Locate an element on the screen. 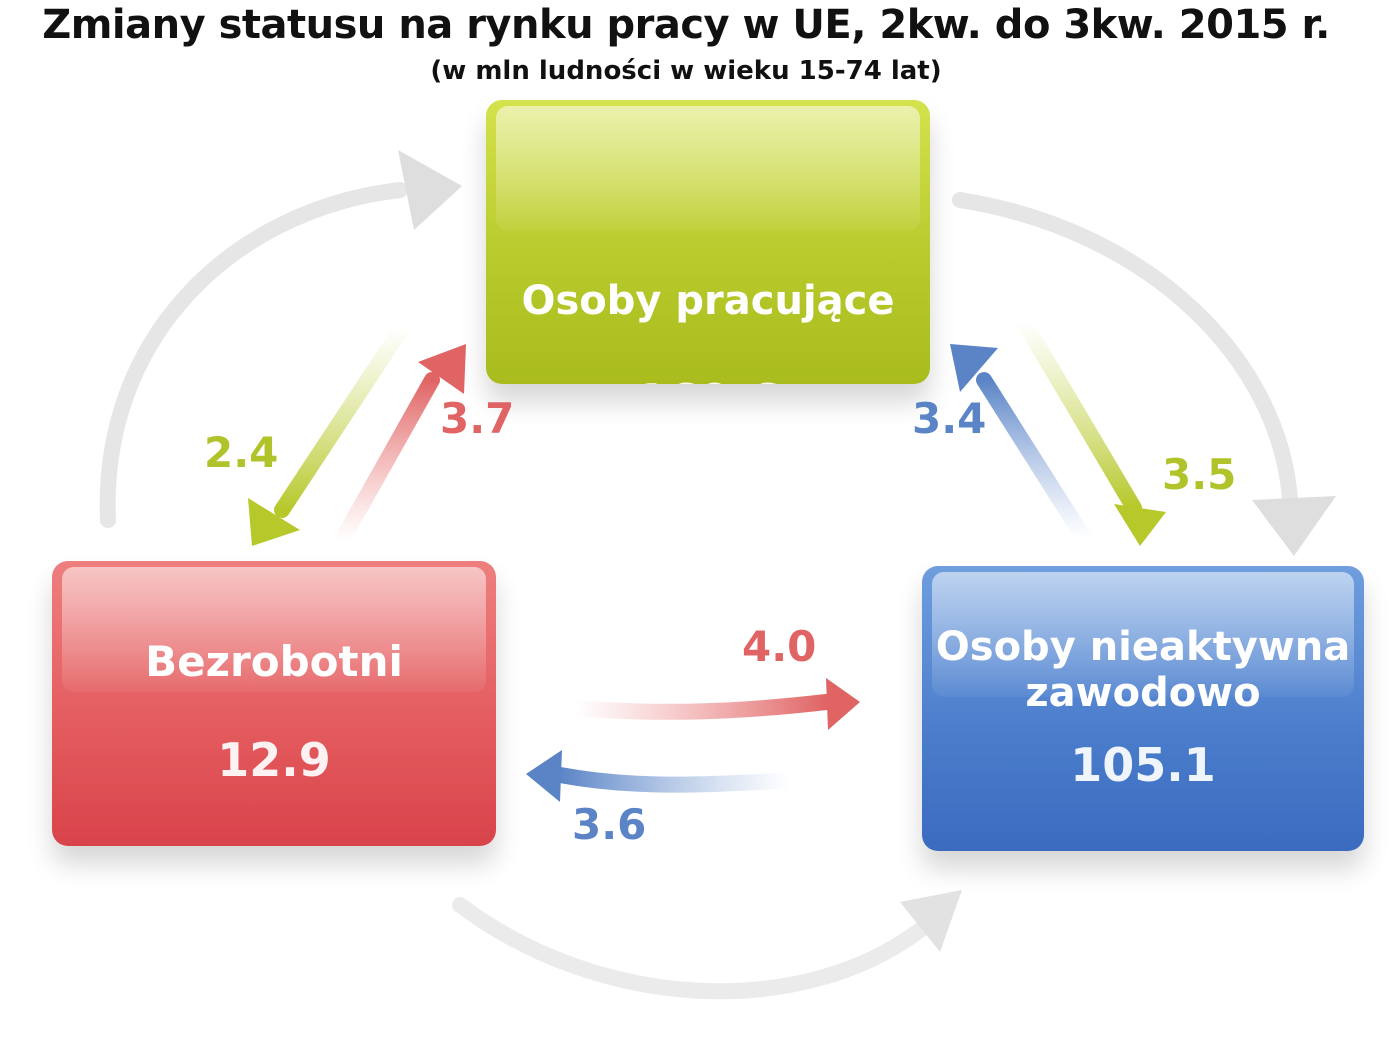 The image size is (1400, 1044). flow-value-unemployed-to-employed: 3.7 is located at coordinates (477, 418).